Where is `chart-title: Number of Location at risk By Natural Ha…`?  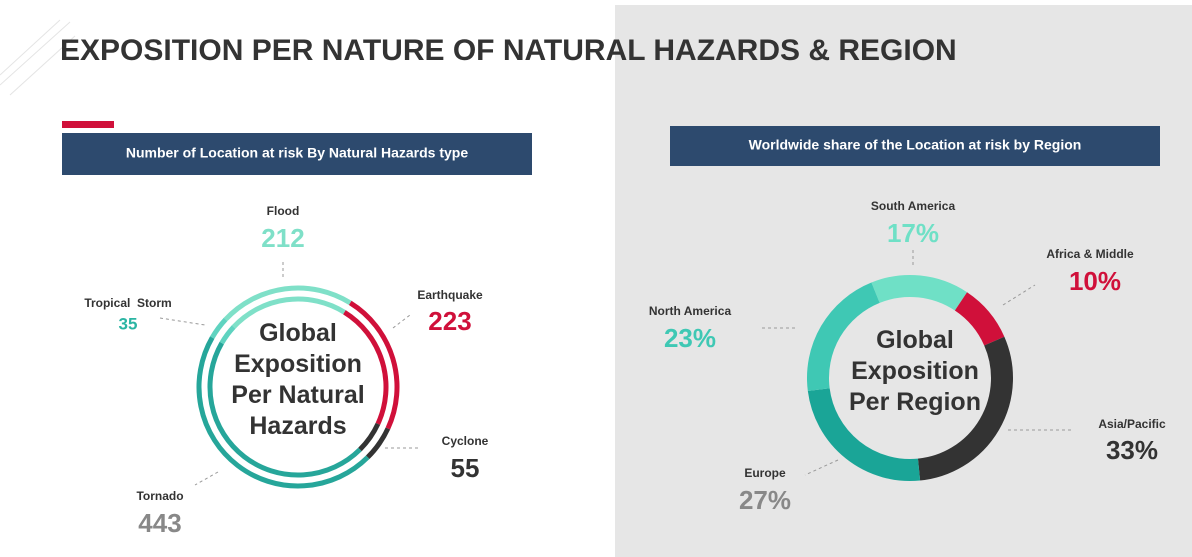 chart-title: Number of Location at risk By Natural Ha… is located at coordinates (297, 153).